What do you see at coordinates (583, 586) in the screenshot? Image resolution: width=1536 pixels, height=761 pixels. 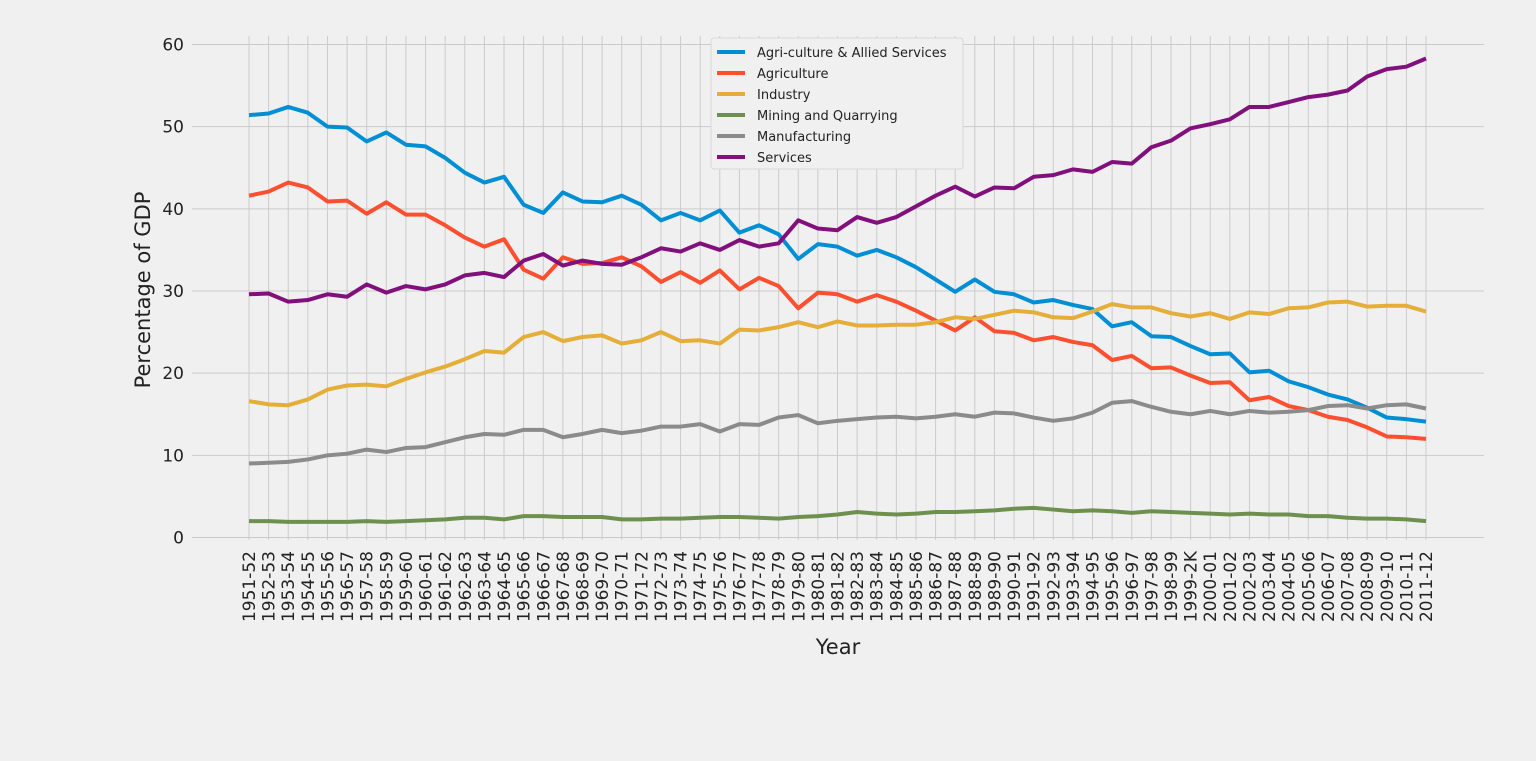 I see `x-tick-label: 1968-69` at bounding box center [583, 586].